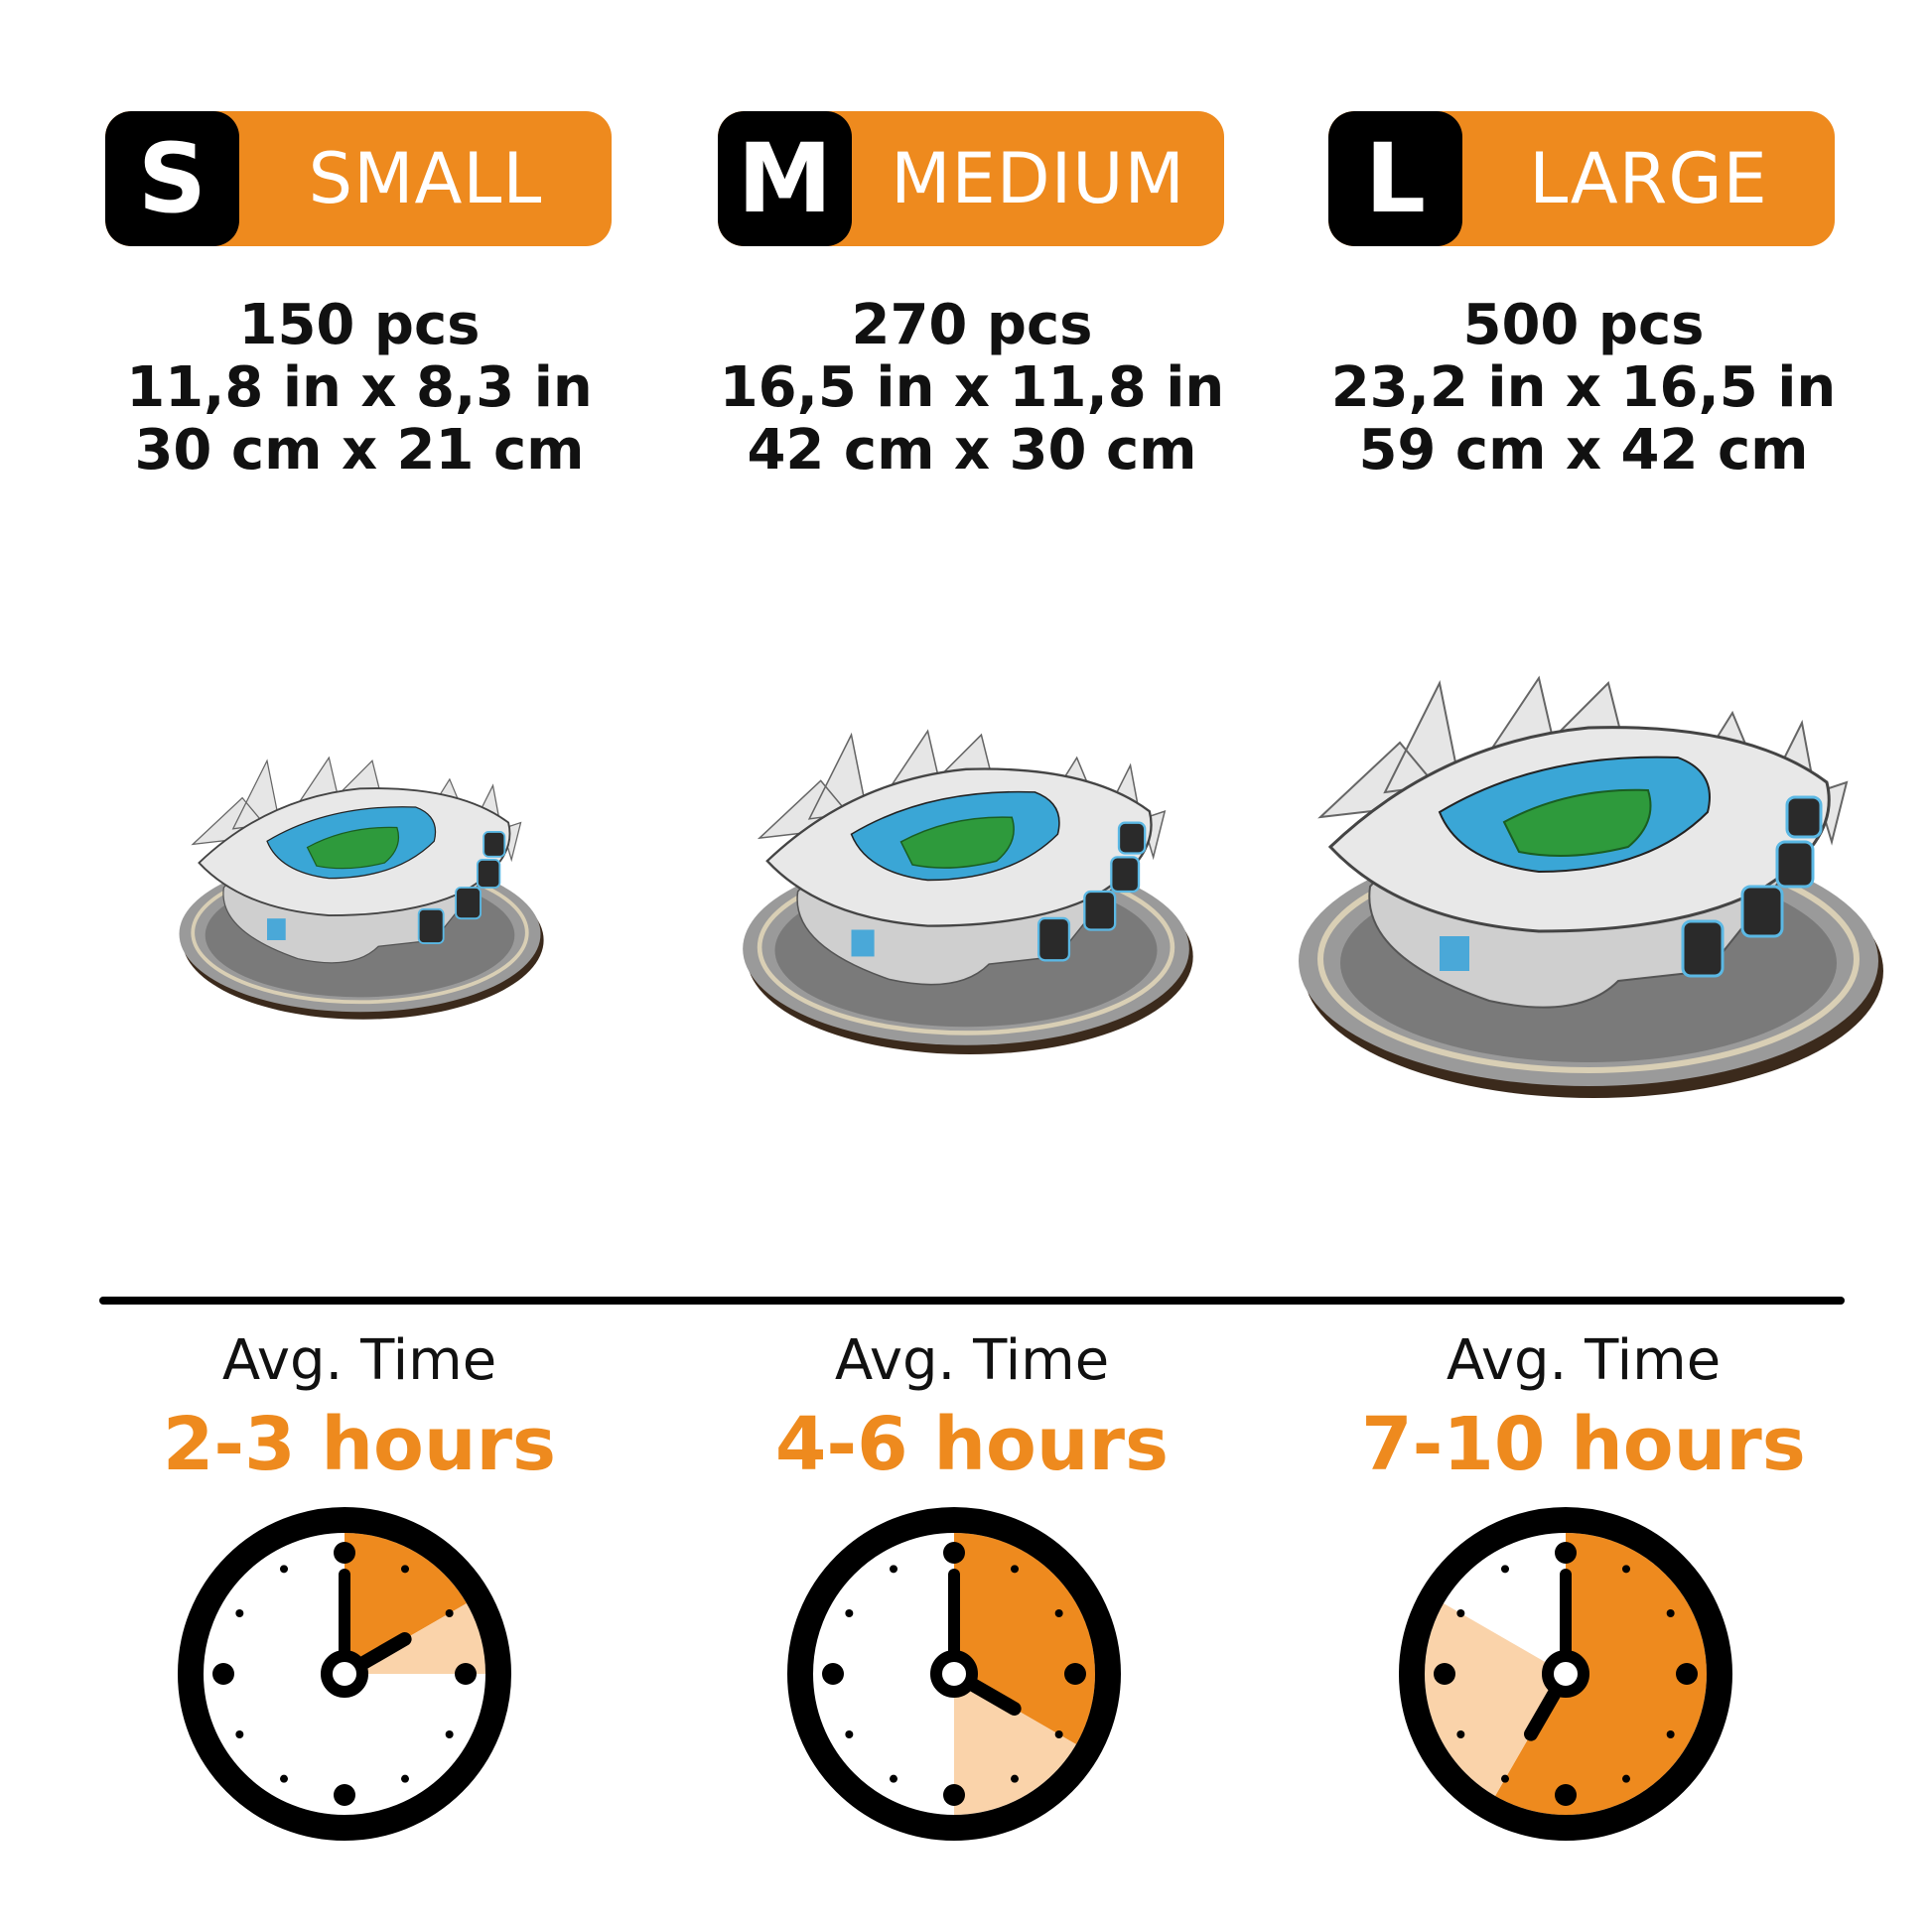  What do you see at coordinates (1584, 325) in the screenshot?
I see `piece-count: 500 pcs` at bounding box center [1584, 325].